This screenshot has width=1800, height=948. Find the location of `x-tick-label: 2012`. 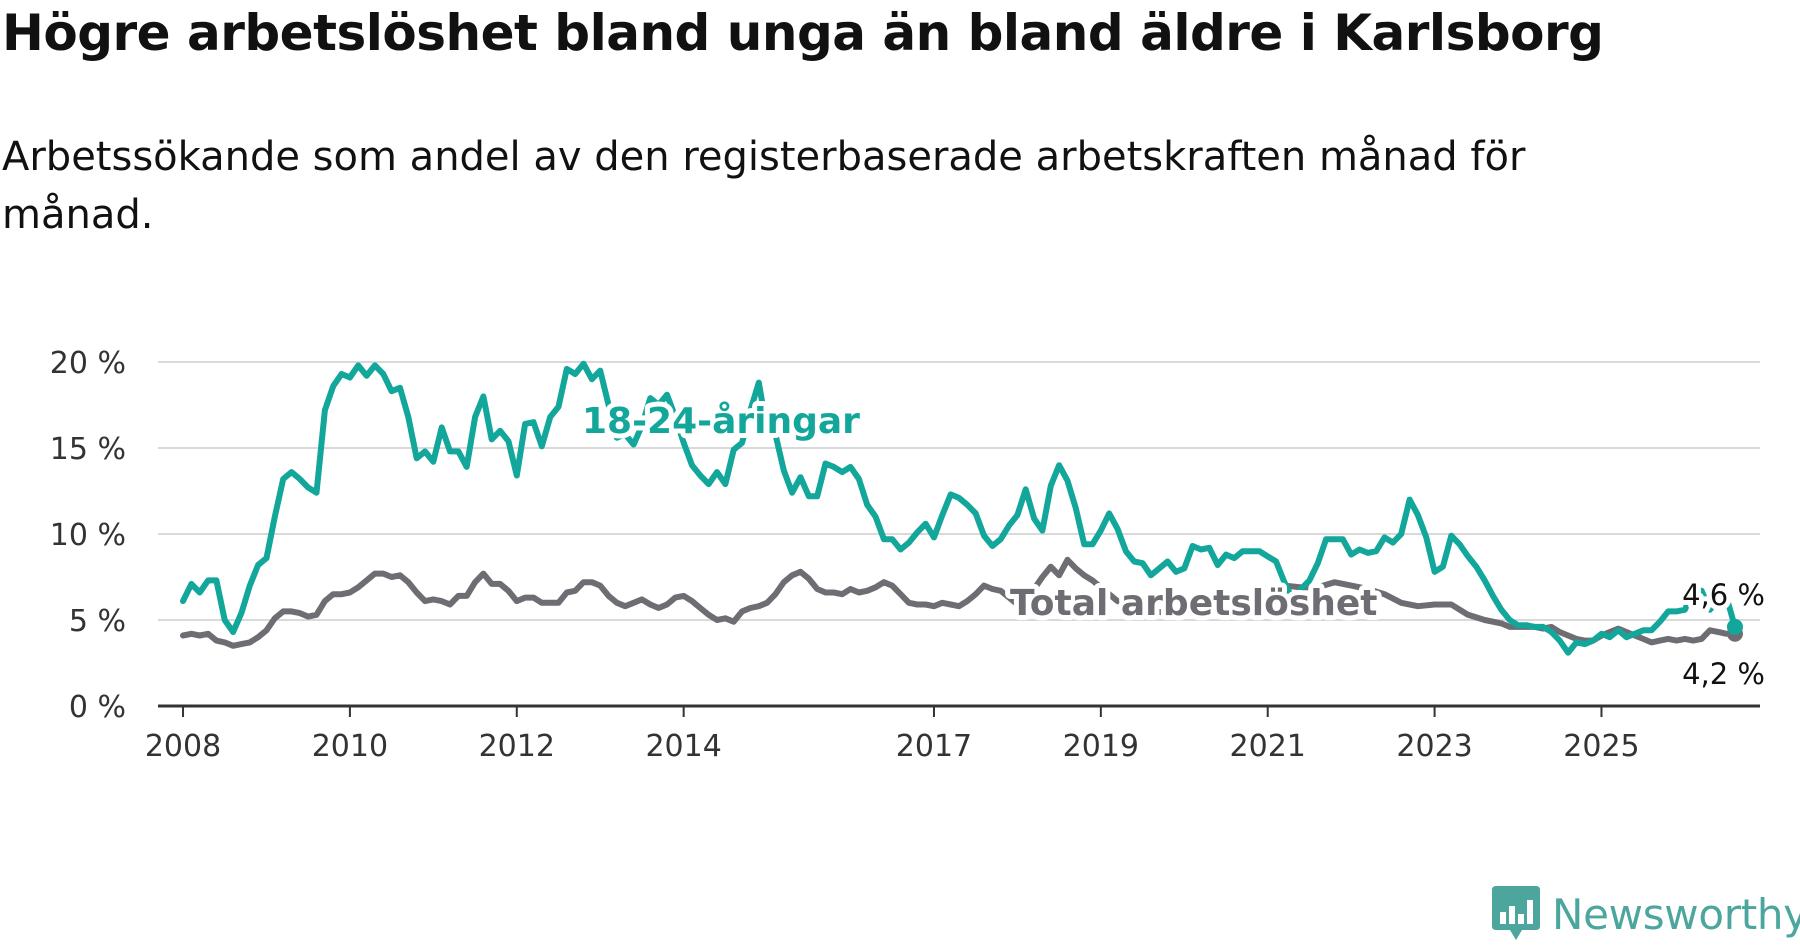

x-tick-label: 2012 is located at coordinates (517, 746).